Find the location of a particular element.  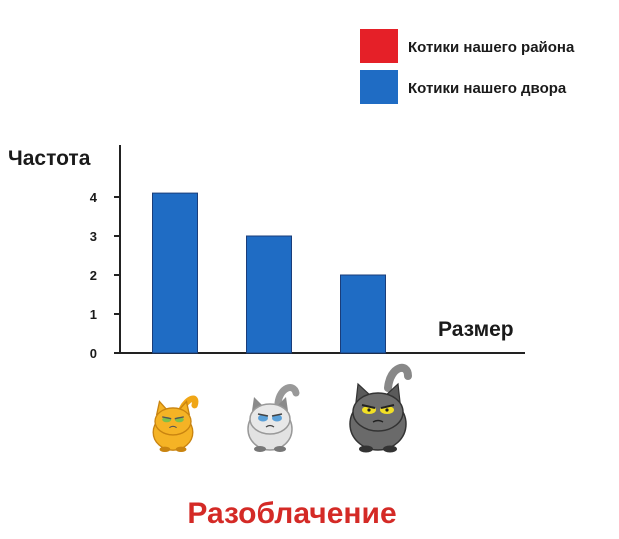

legend: Котики нашего района Котики нашего двора is located at coordinates (467, 66).